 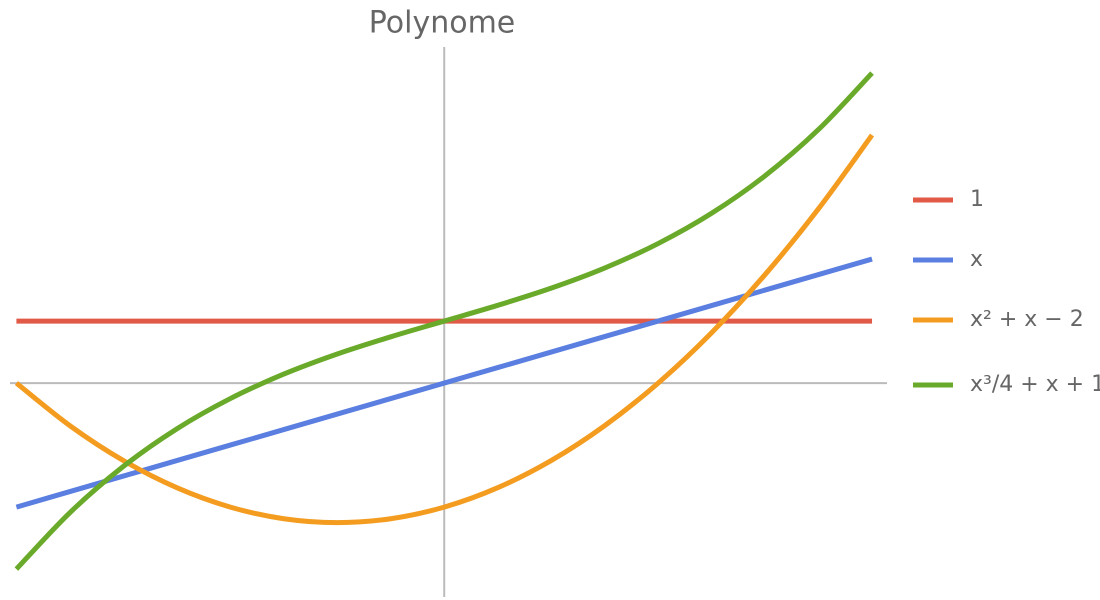 What do you see at coordinates (976, 259) in the screenshot?
I see `legend-label: x` at bounding box center [976, 259].